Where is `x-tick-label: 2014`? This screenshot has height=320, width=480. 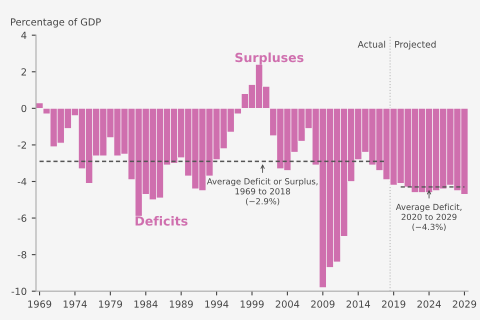 x-tick-label: 2014 is located at coordinates (358, 304).